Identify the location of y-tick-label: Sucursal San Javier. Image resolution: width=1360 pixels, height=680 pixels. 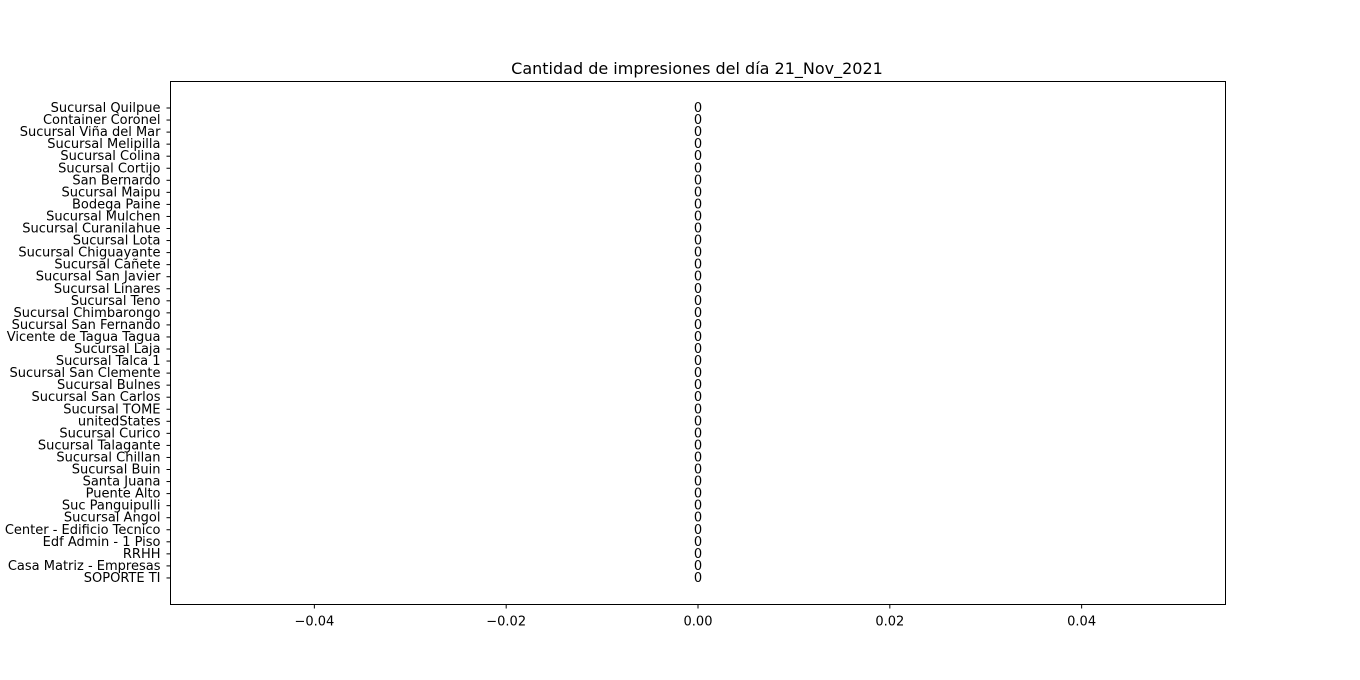
(98, 277).